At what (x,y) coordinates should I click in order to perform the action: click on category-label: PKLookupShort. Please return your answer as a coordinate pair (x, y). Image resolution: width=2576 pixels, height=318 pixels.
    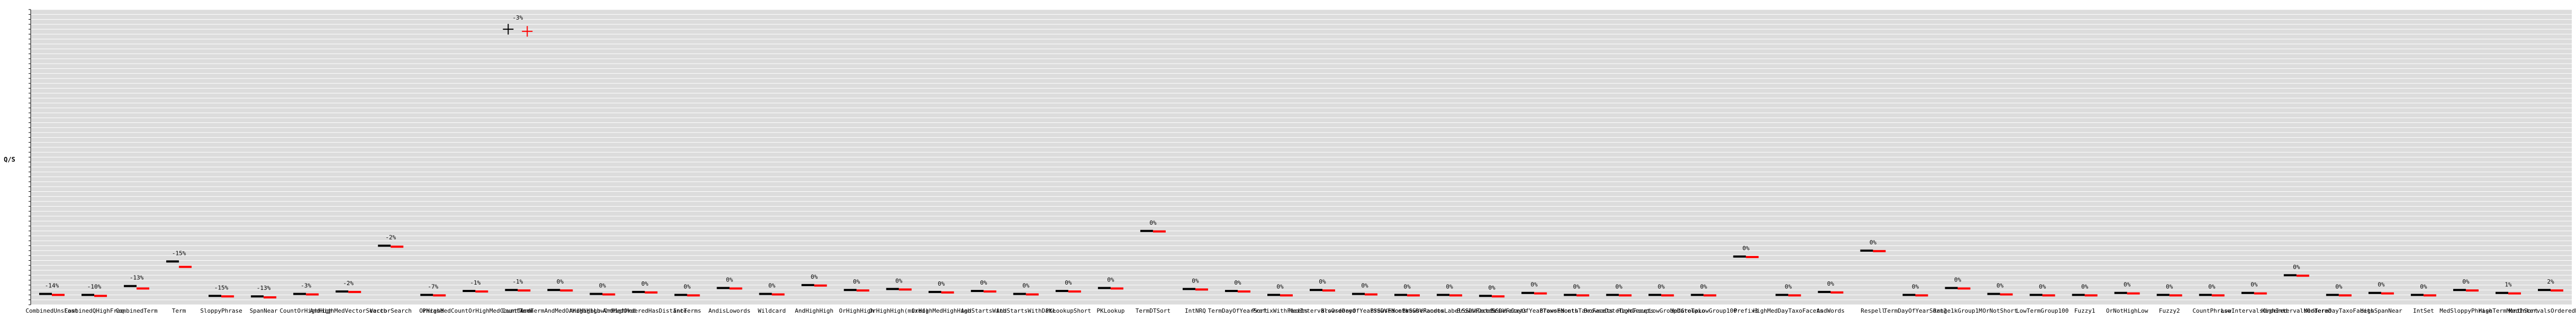
    Looking at the image, I should click on (1068, 311).